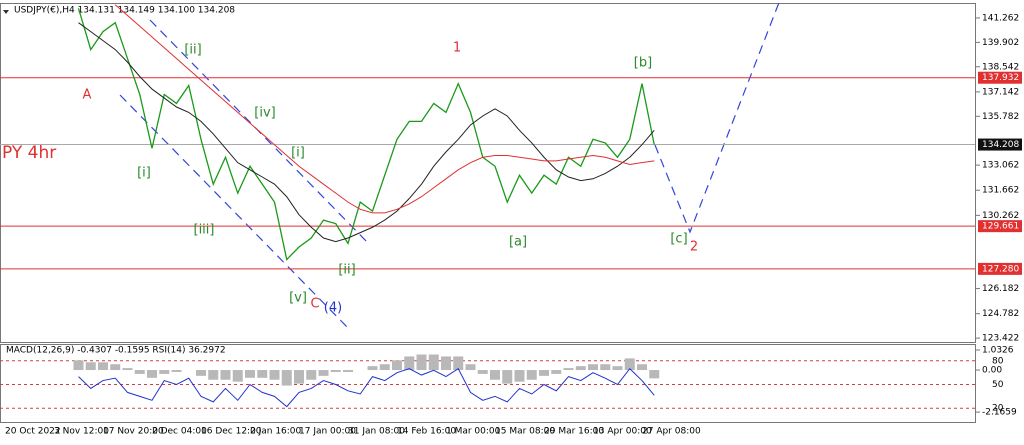 The height and width of the screenshot is (445, 1024). I want to click on y-tick-label: 139.902, so click(1000, 43).